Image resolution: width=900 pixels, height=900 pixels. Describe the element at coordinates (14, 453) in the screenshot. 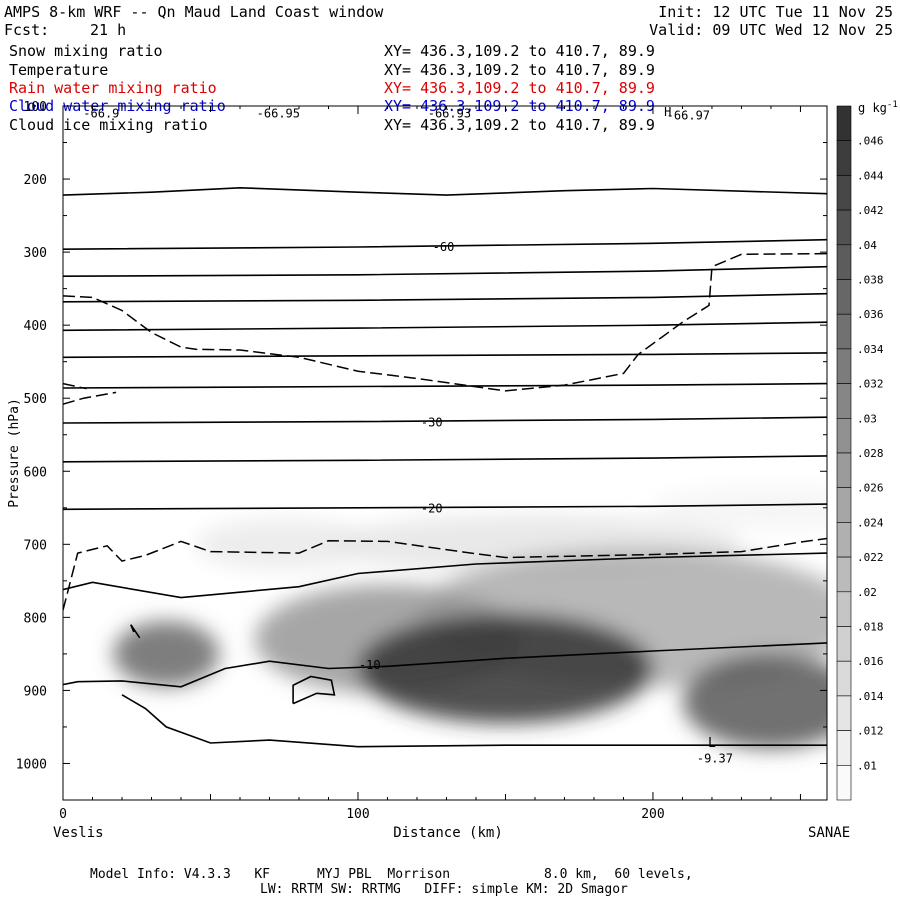

I see `y-axis-label: Pressure (hPa)` at that location.